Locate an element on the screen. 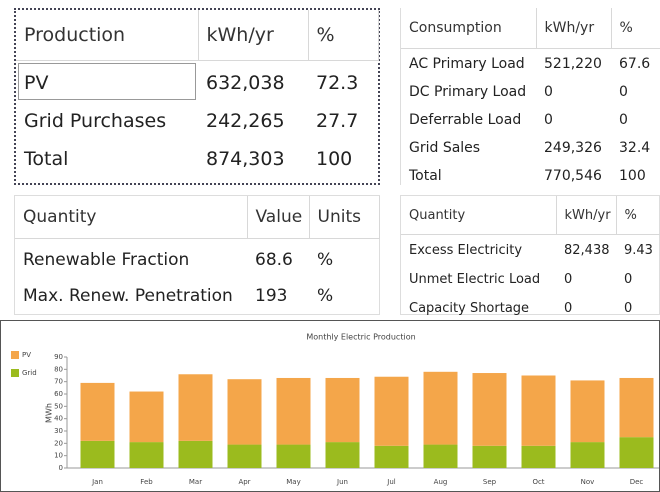  cell: Deferrable Load is located at coordinates (465, 120).